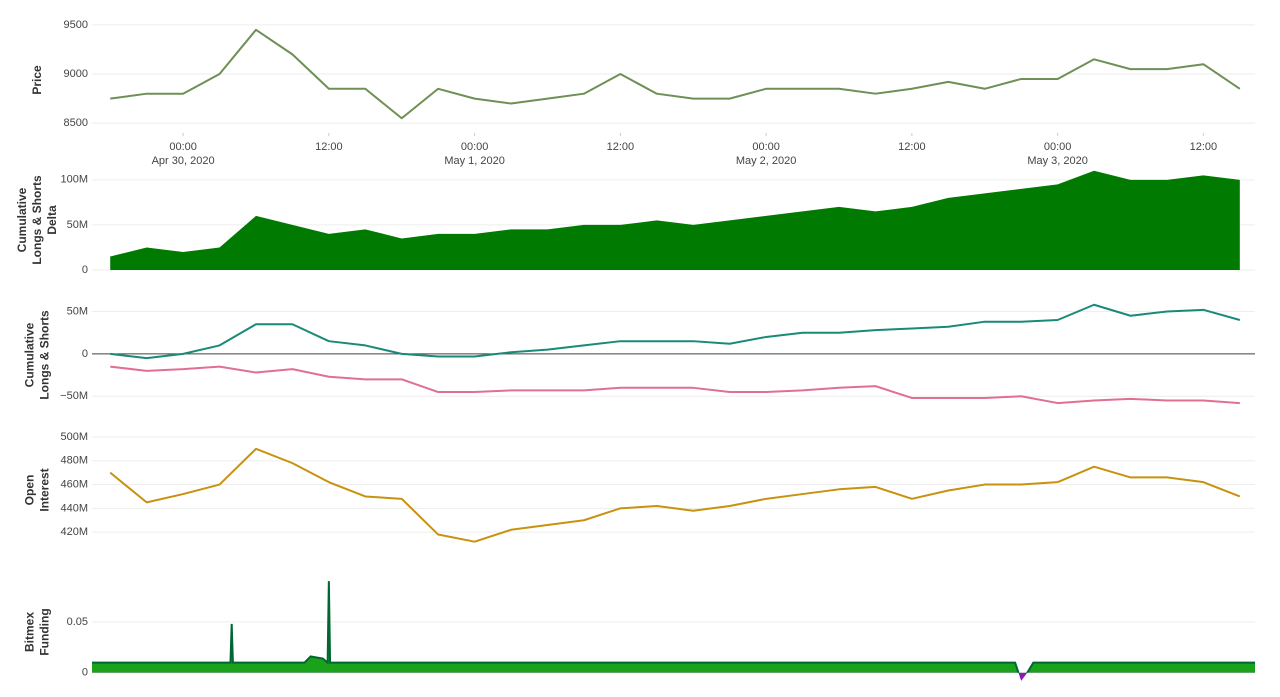  I want to click on y-tick-label: 500M, so click(74, 437).